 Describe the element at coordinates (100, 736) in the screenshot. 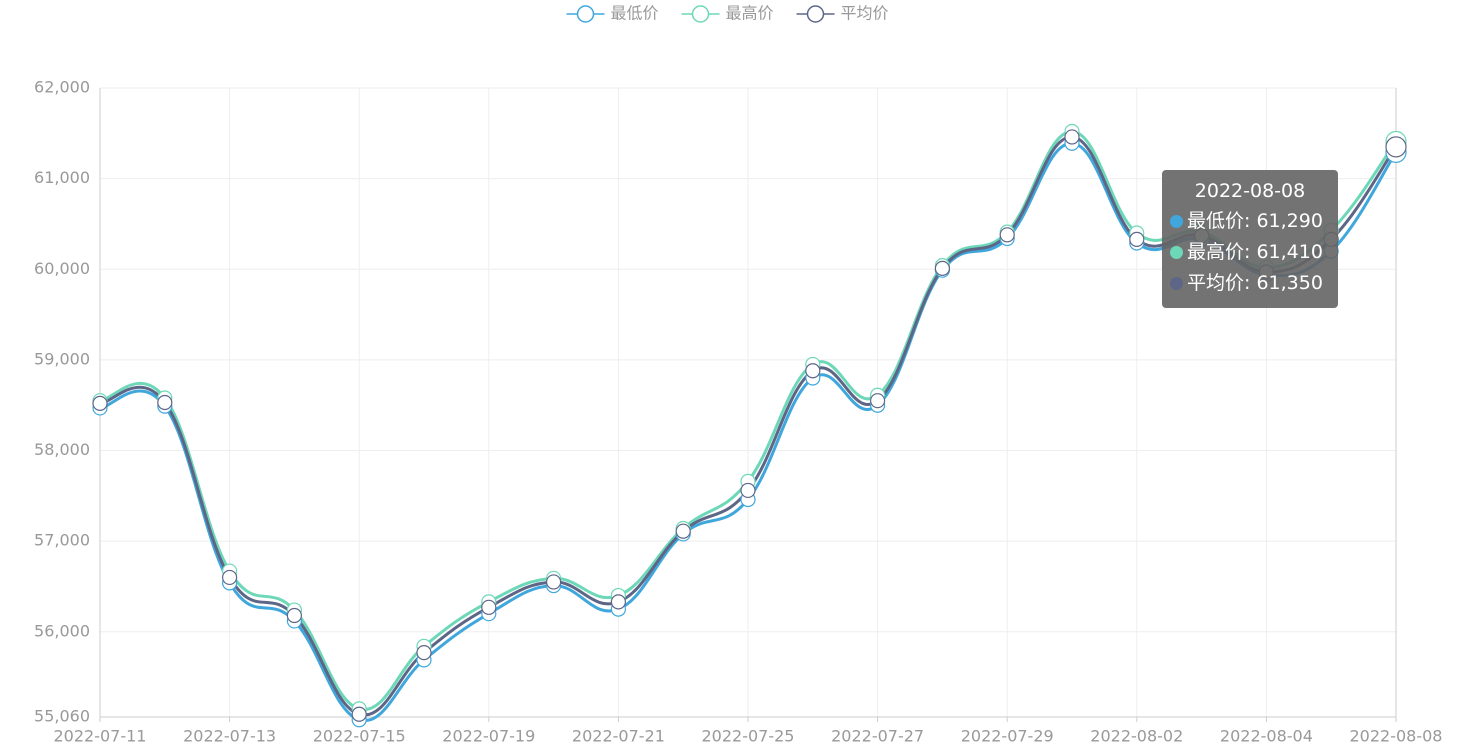

I see `x-tick-label: 2022-07-11` at that location.